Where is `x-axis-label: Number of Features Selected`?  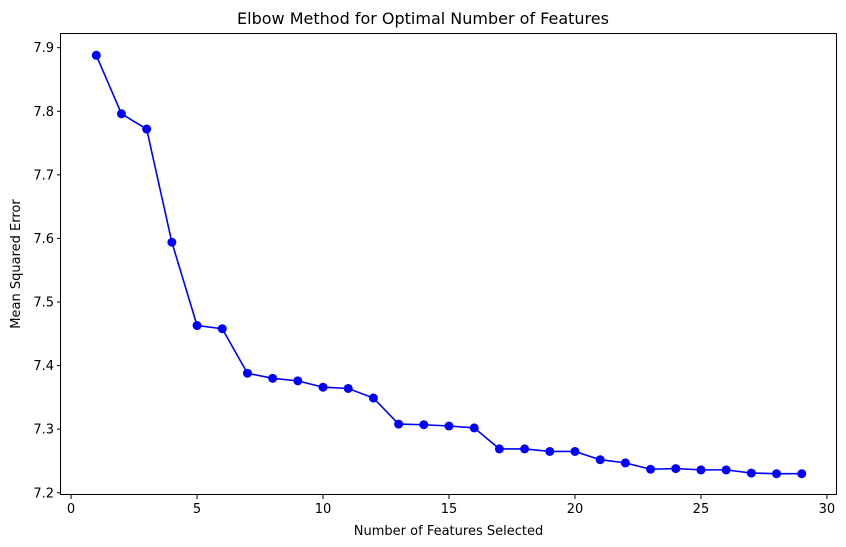 x-axis-label: Number of Features Selected is located at coordinates (448, 531).